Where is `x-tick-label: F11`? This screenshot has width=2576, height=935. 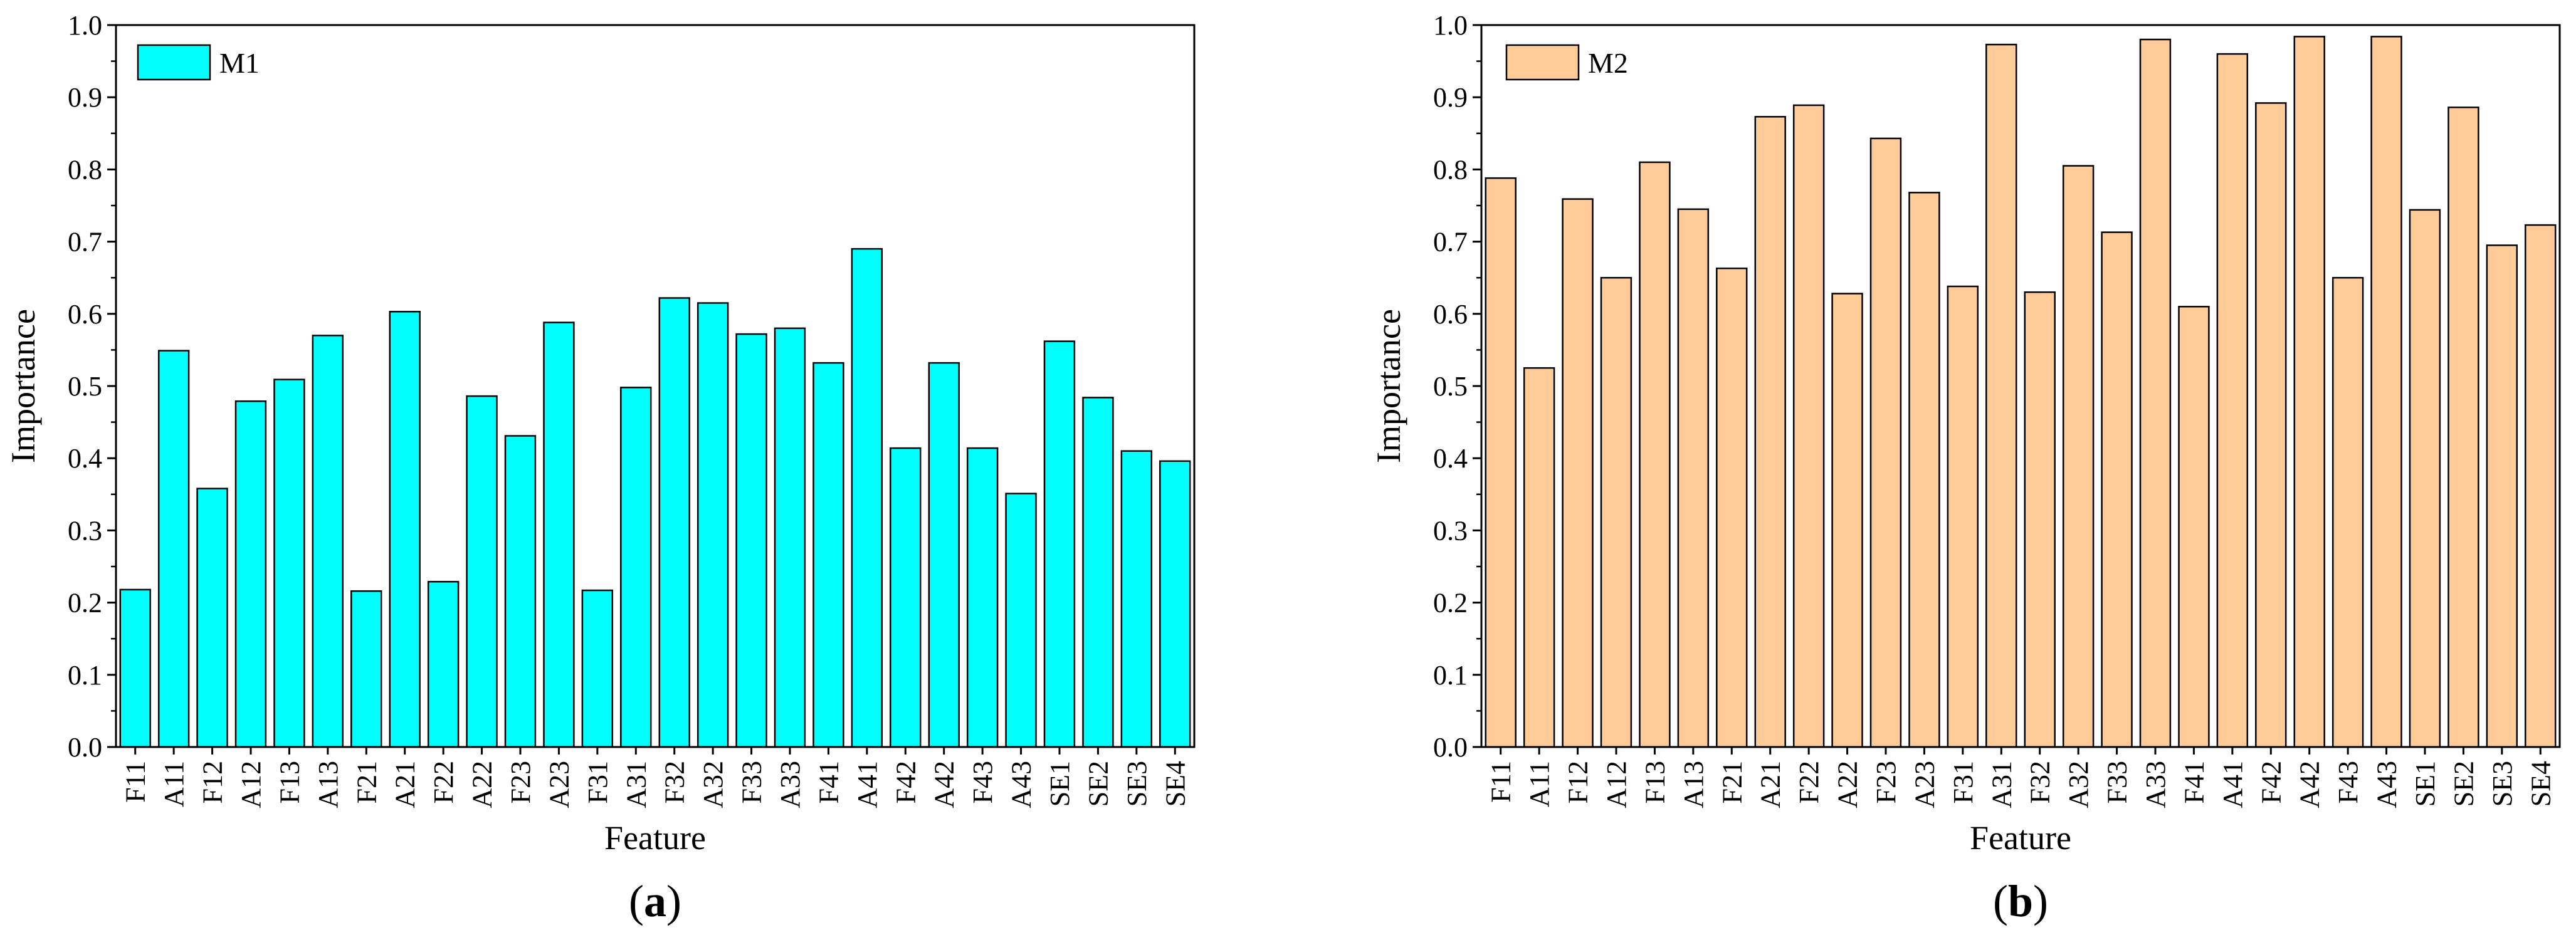 x-tick-label: F11 is located at coordinates (1501, 782).